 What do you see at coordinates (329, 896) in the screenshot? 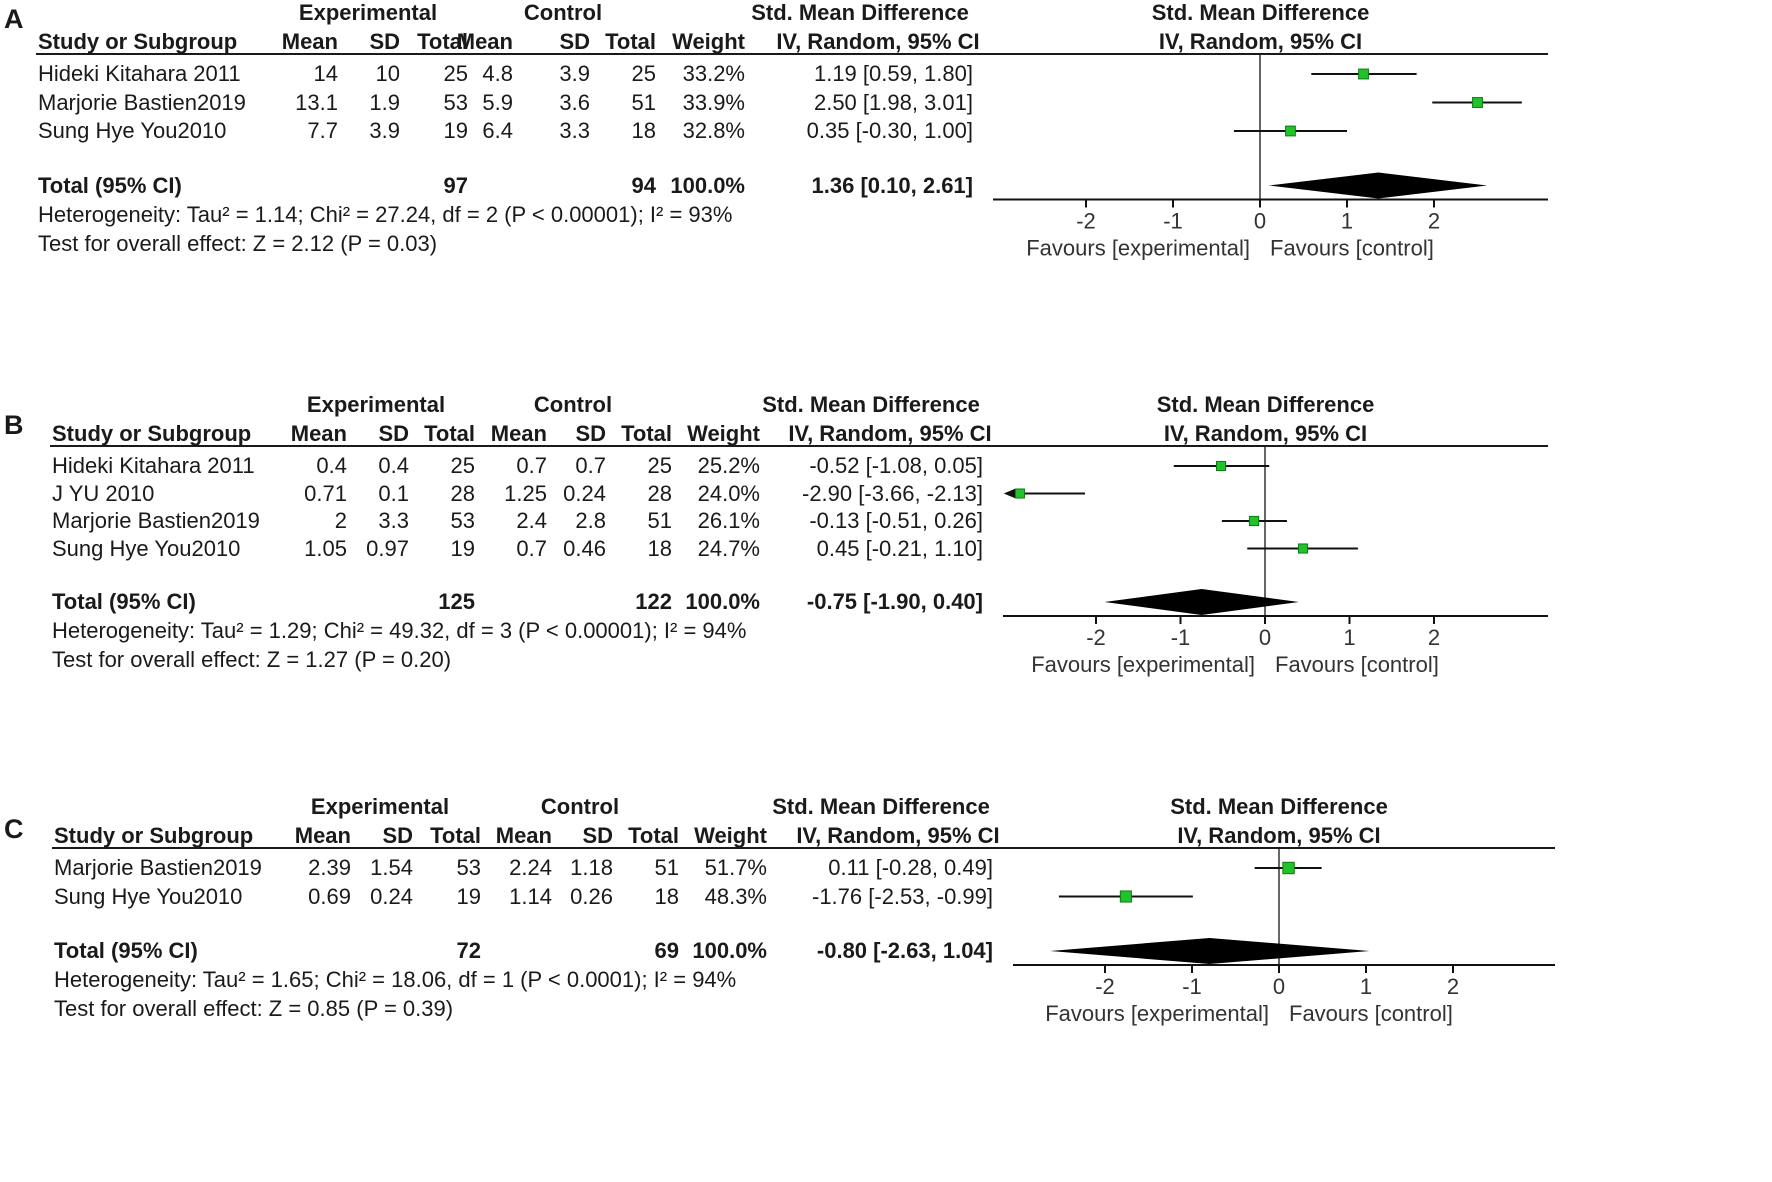
I see `exp-mean: 0.69` at bounding box center [329, 896].